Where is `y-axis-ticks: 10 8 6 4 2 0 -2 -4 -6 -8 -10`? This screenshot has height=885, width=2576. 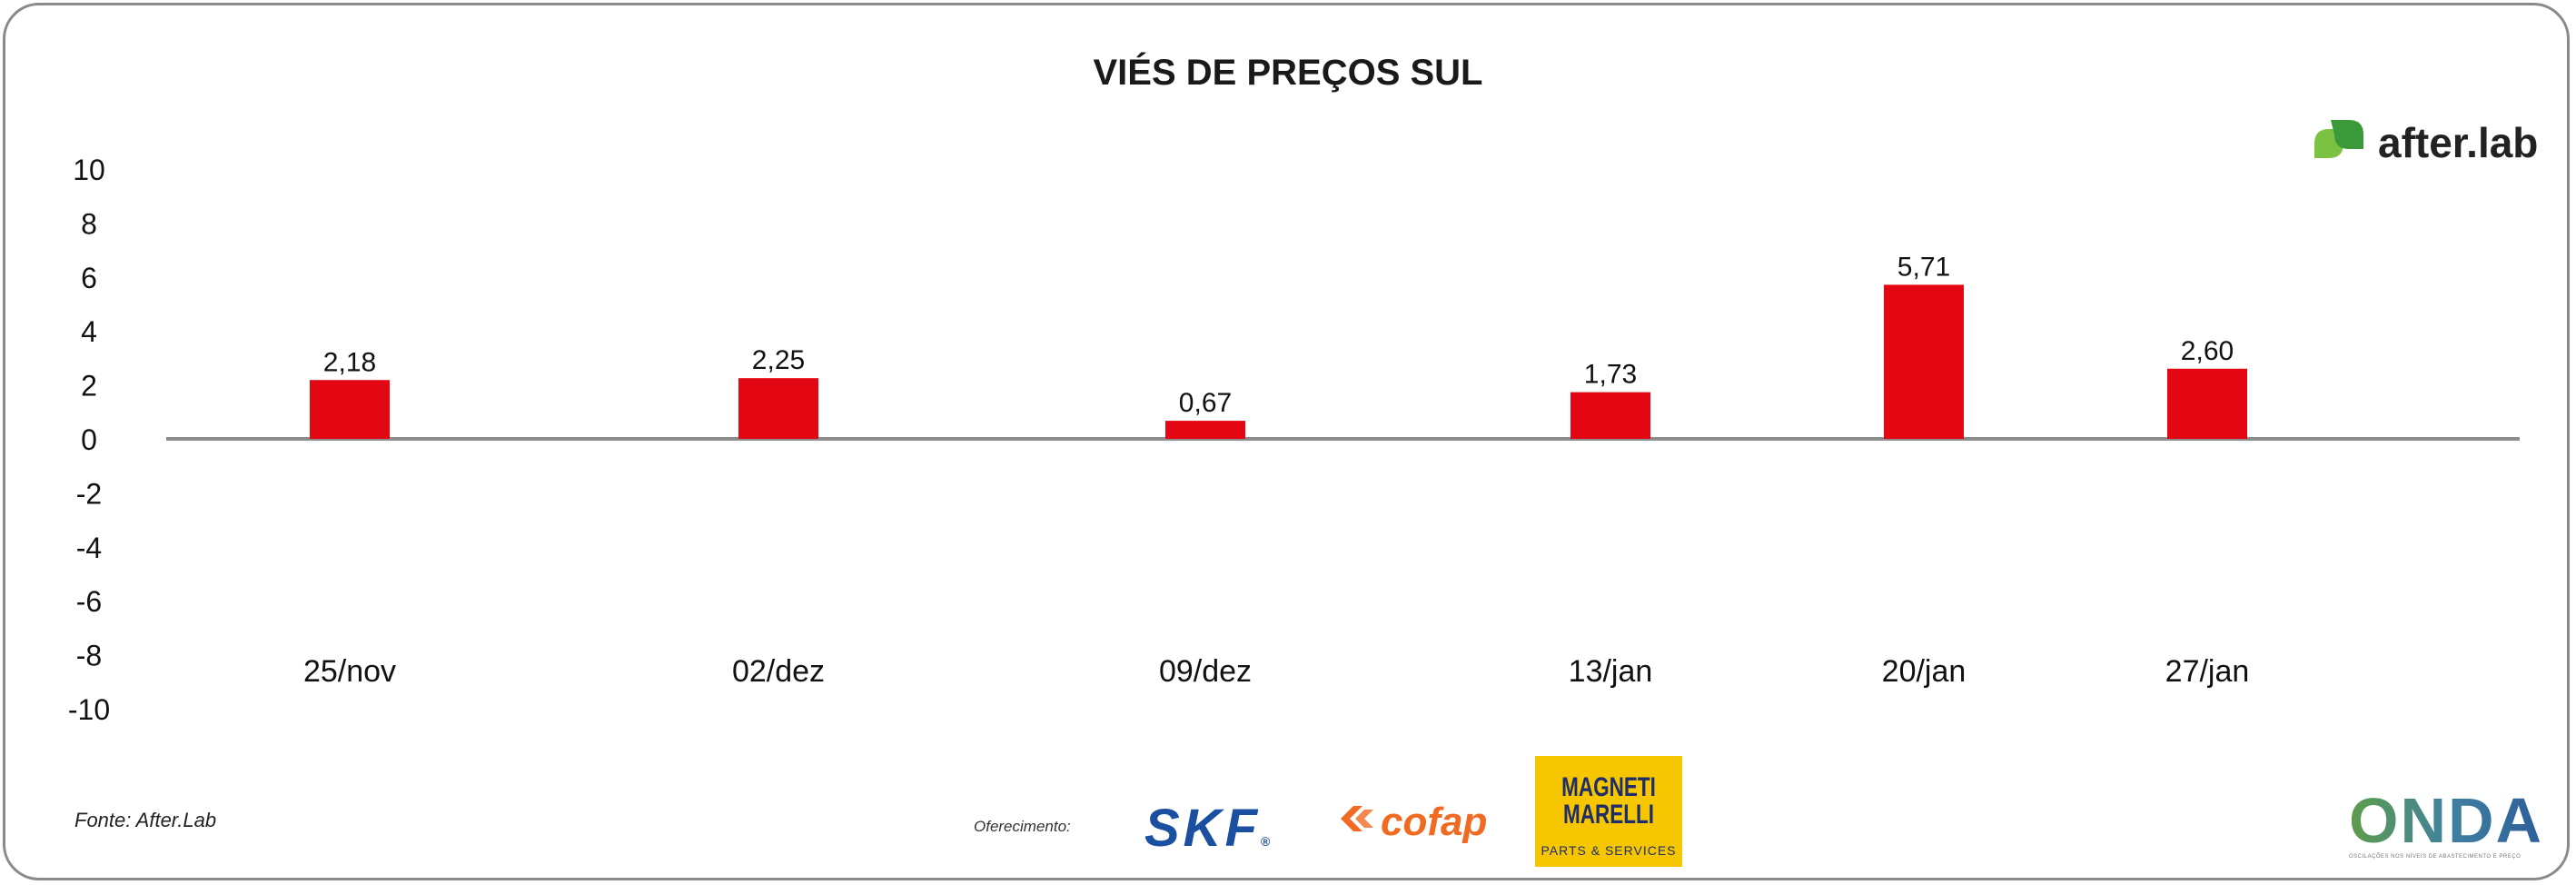
y-axis-ticks: 10 8 6 4 2 0 -2 -4 -6 -8 -10 is located at coordinates (89, 440).